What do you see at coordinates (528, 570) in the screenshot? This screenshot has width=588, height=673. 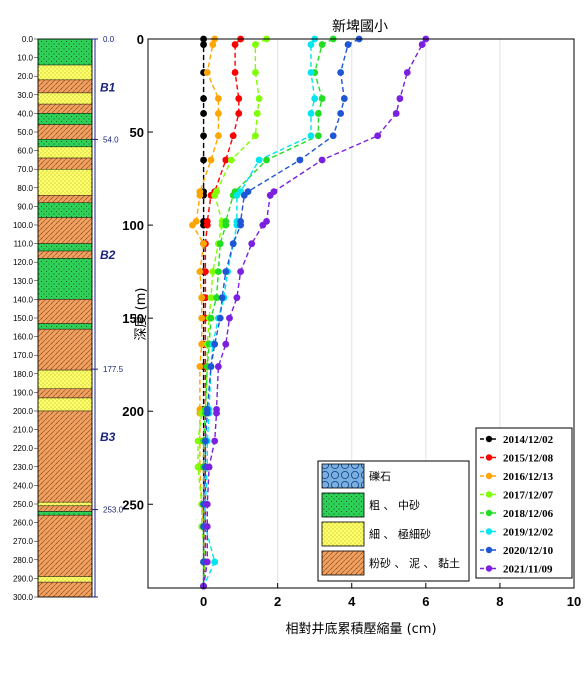 I see `legend-entry-label: 2021/11/09` at bounding box center [528, 570].